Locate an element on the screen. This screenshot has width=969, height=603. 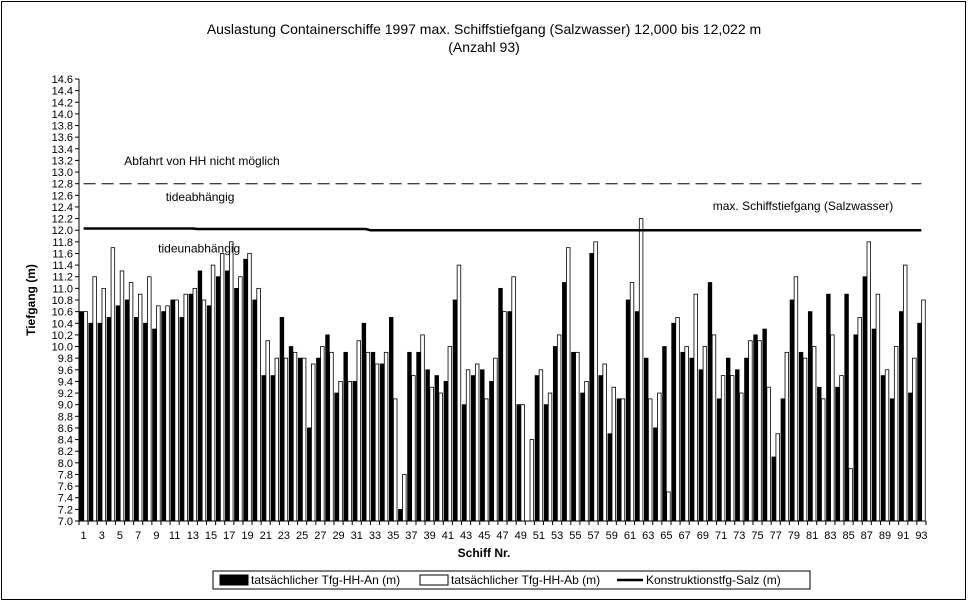
y-tick-label: 14.0 is located at coordinates (62, 115).